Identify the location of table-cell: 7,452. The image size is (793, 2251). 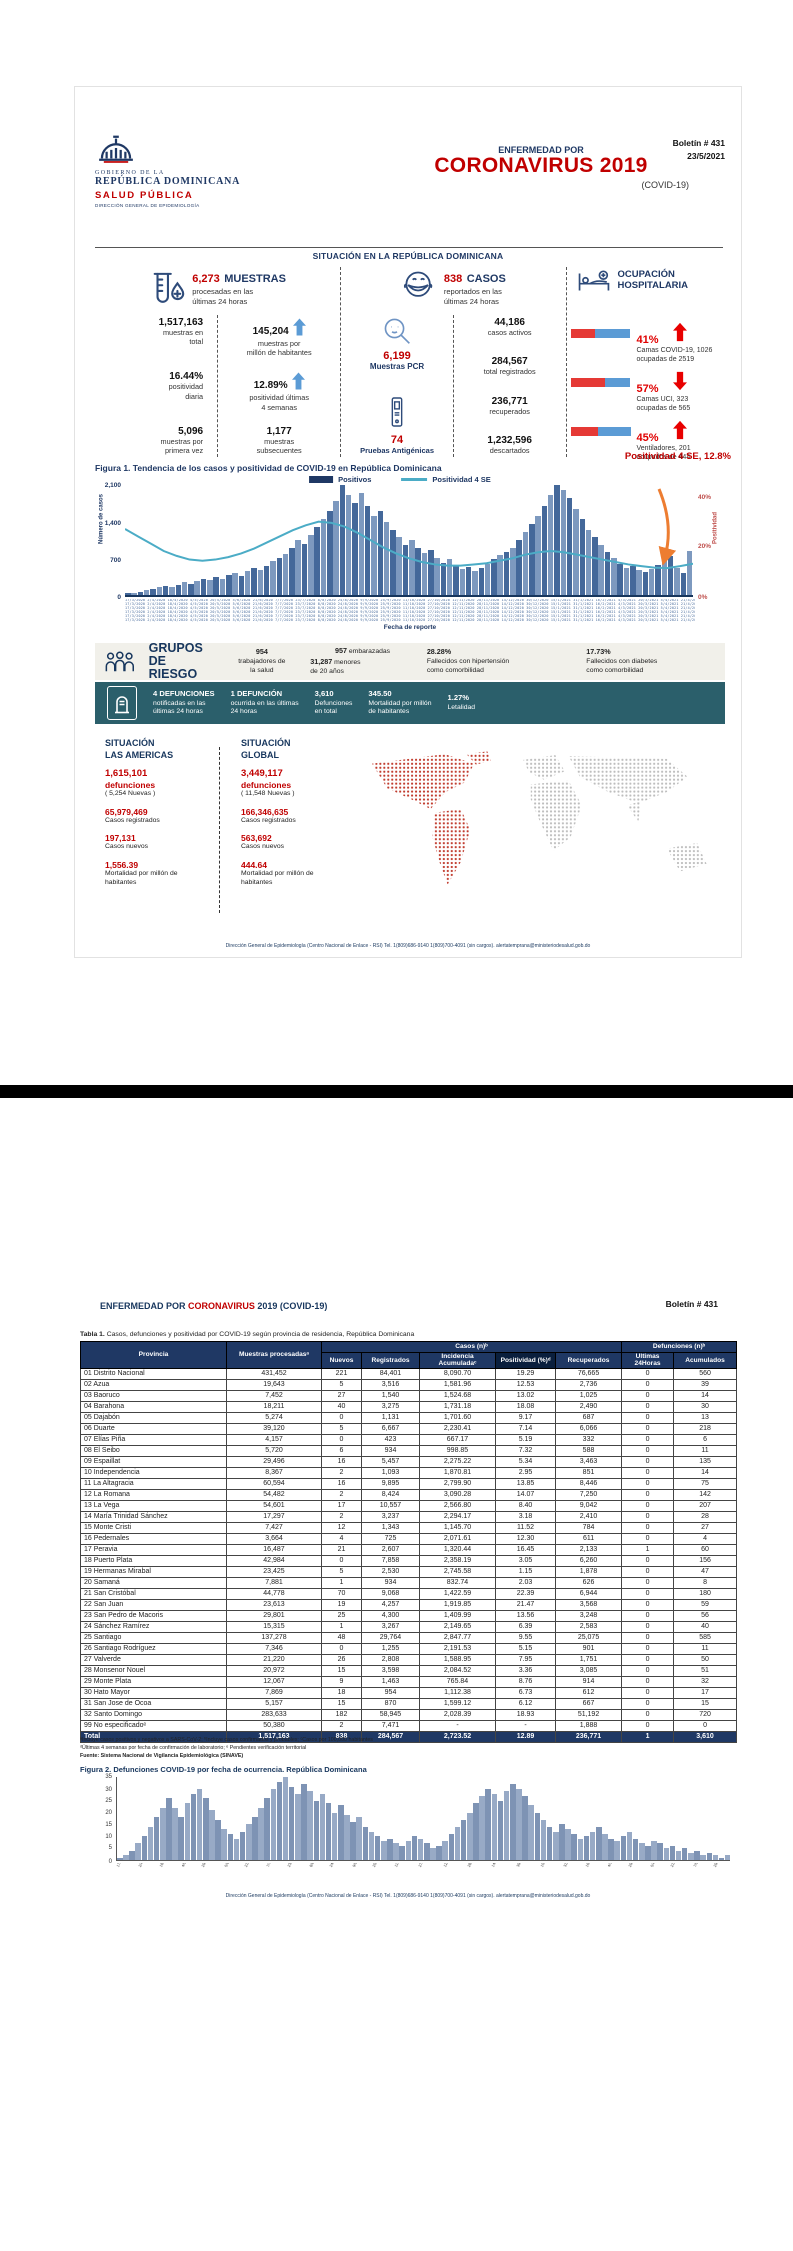
(274, 1395).